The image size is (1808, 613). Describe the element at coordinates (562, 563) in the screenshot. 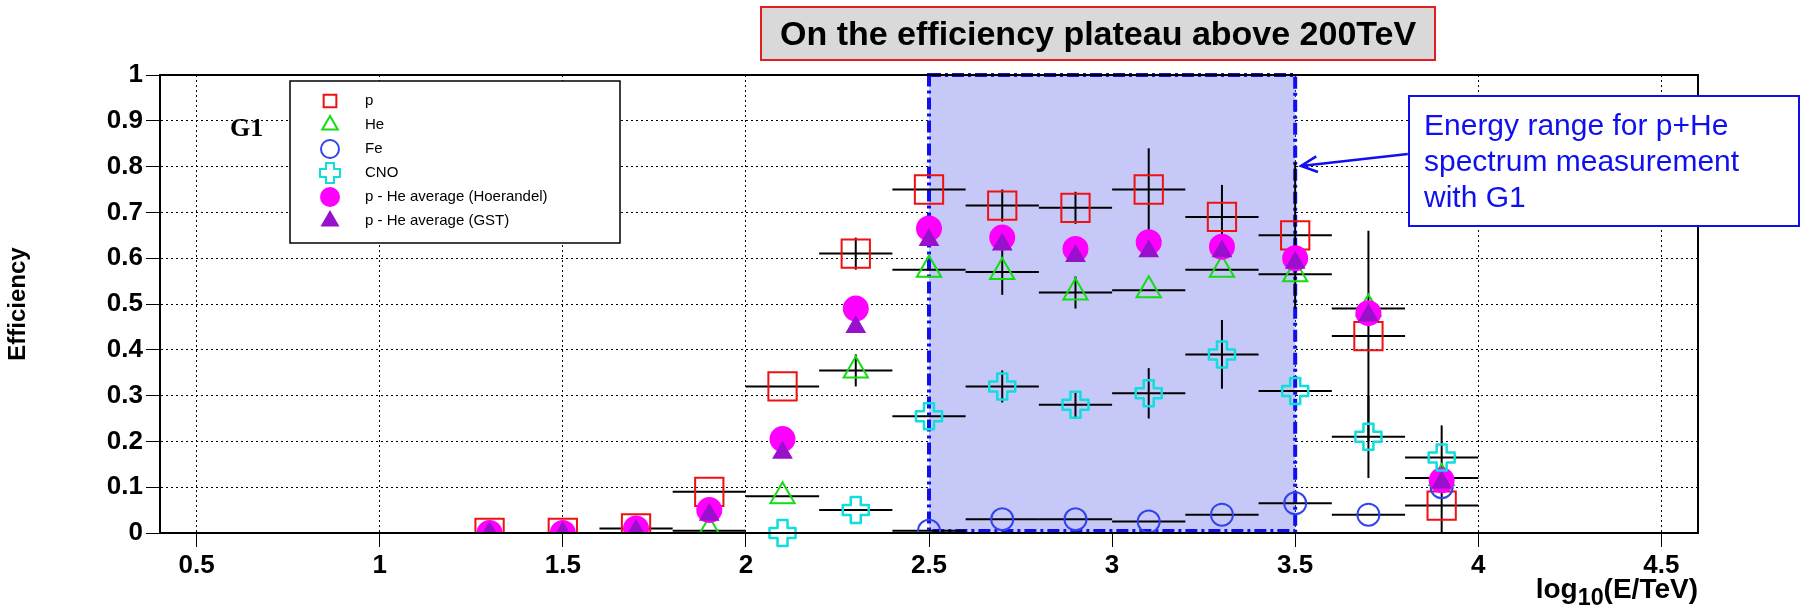

I see `x-tick-label: 1.5` at that location.